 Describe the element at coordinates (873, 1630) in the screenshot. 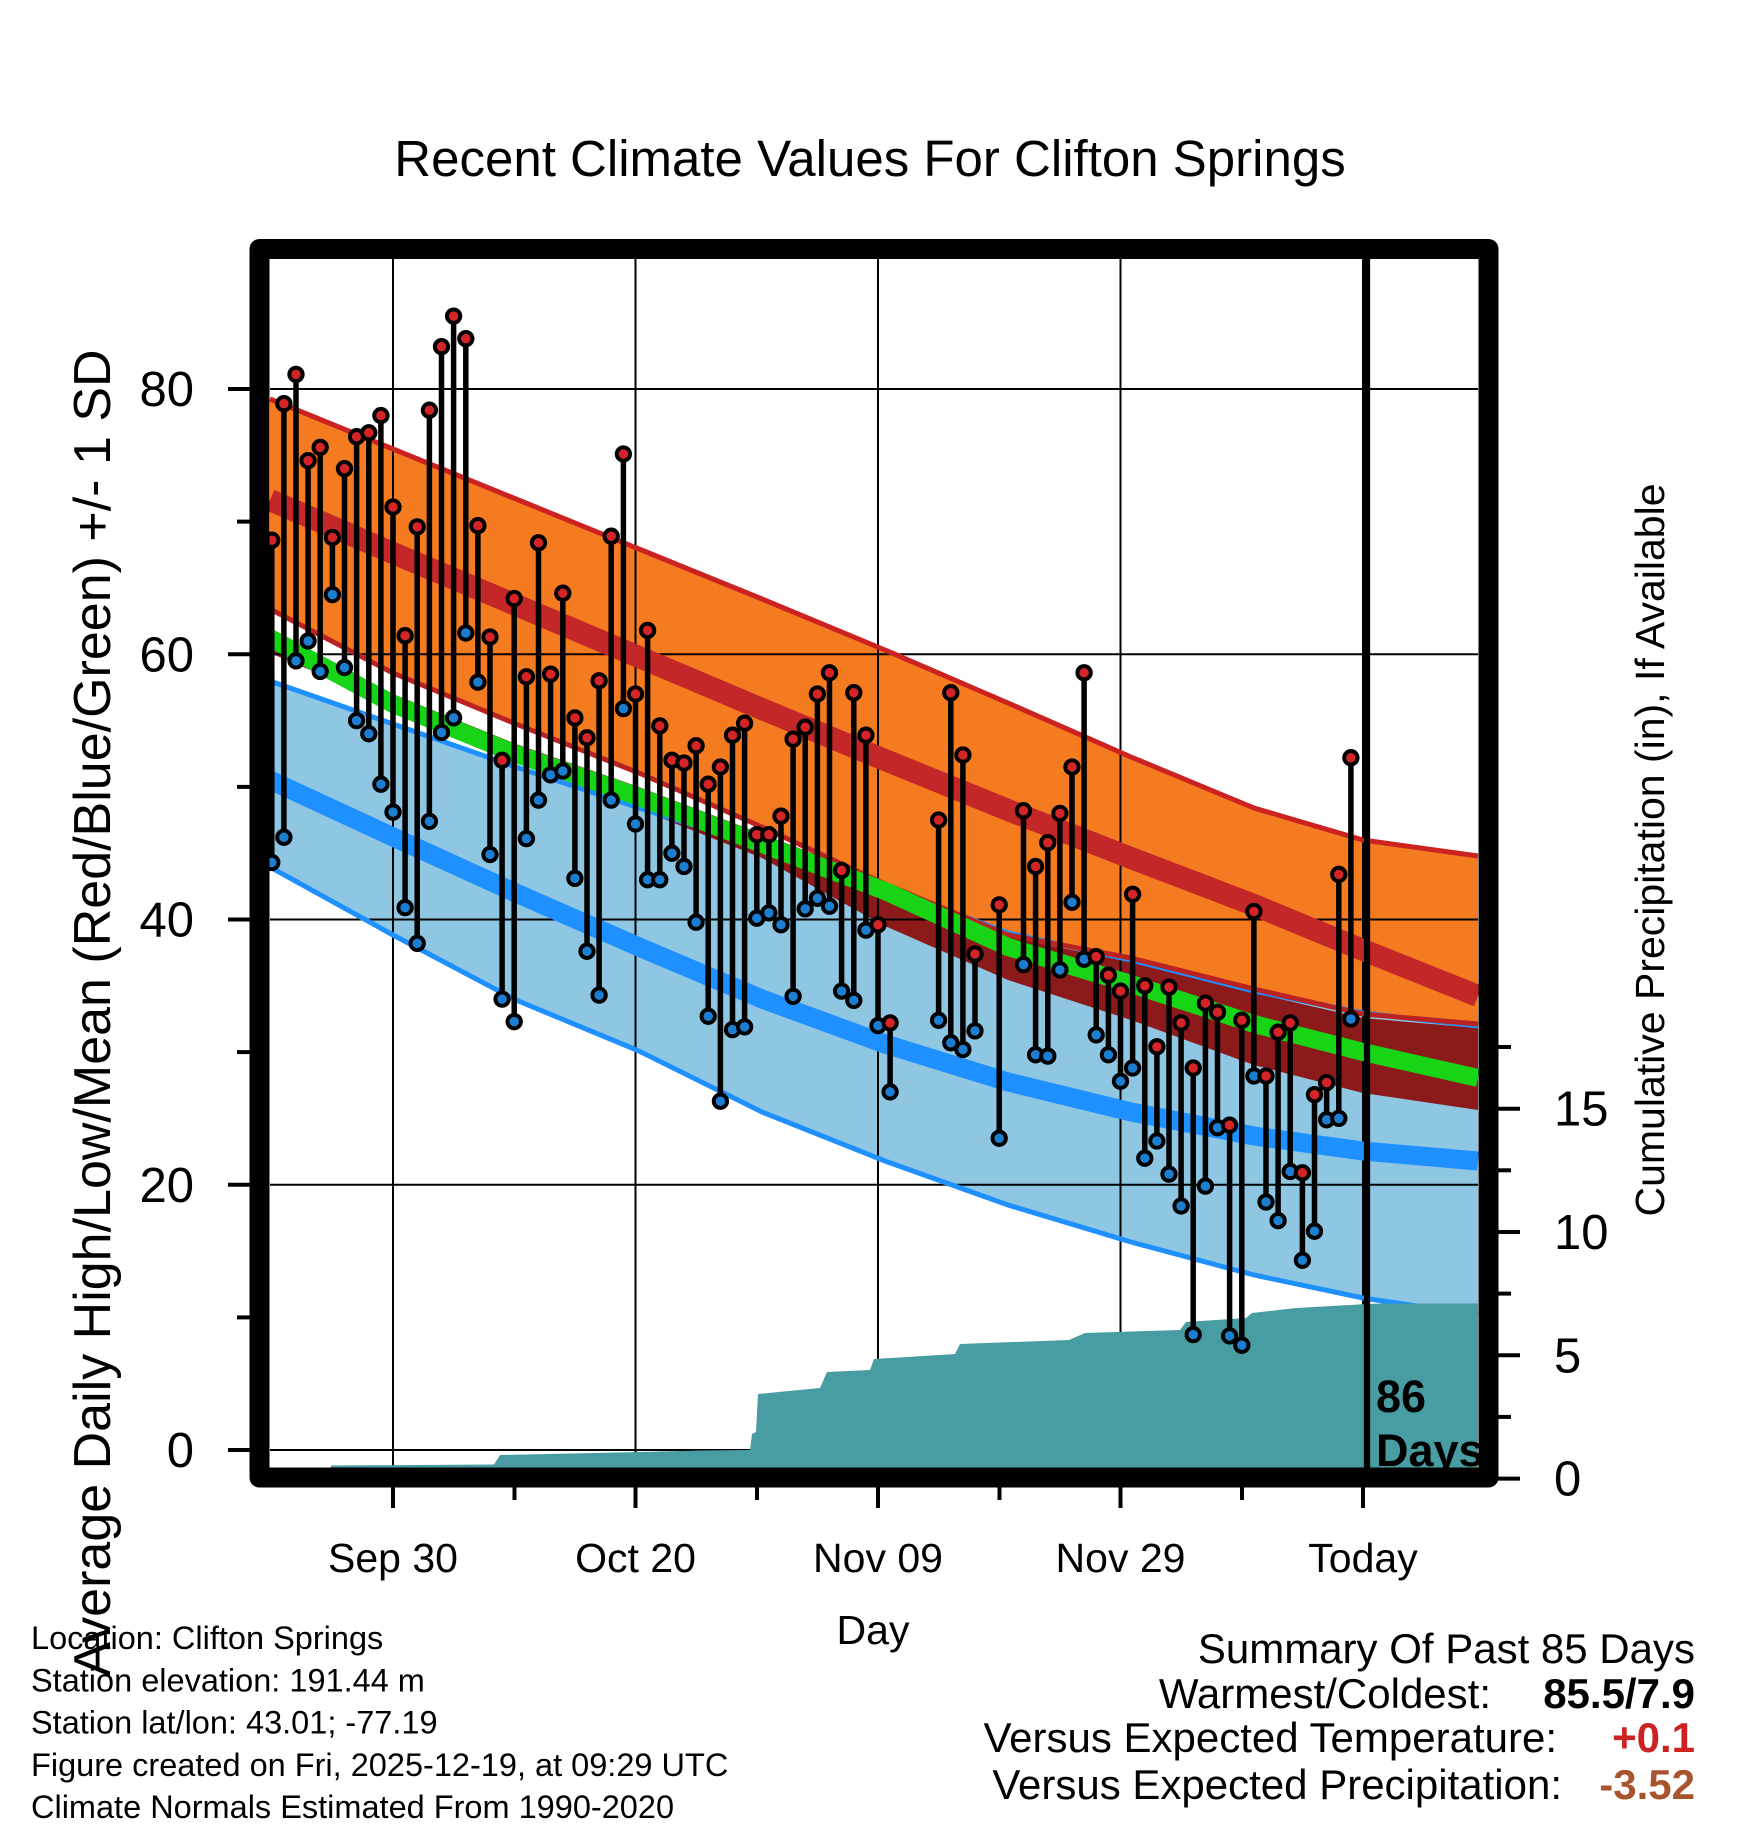

I see `svg-text: Day` at that location.